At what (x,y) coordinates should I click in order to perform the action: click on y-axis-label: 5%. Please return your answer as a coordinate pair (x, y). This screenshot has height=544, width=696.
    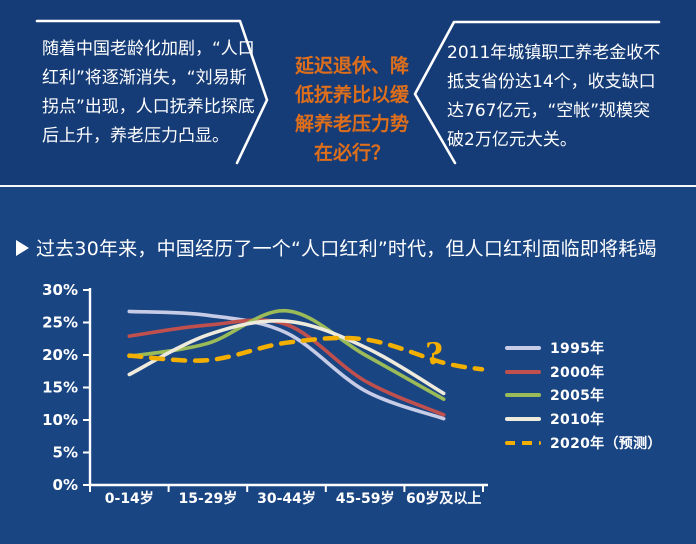
    Looking at the image, I should click on (65, 453).